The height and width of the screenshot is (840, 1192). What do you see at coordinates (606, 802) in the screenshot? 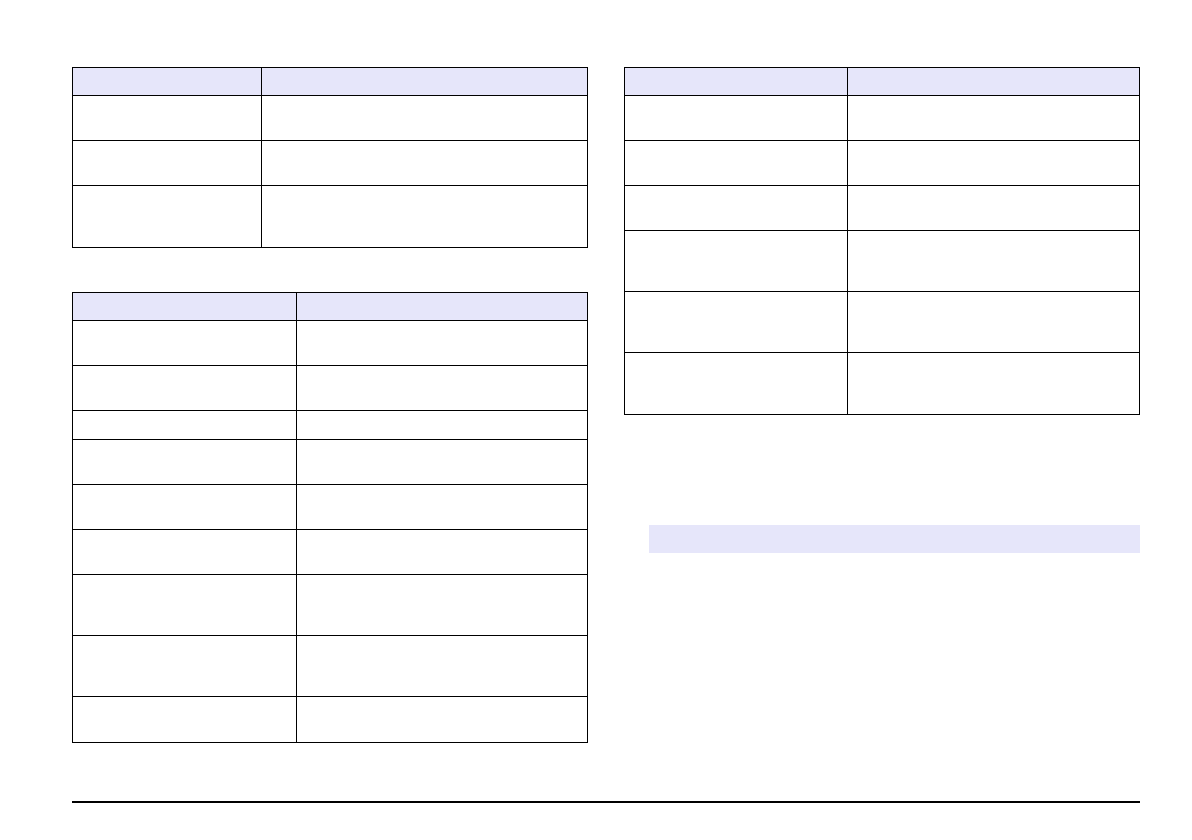
I see `footer-rule` at bounding box center [606, 802].